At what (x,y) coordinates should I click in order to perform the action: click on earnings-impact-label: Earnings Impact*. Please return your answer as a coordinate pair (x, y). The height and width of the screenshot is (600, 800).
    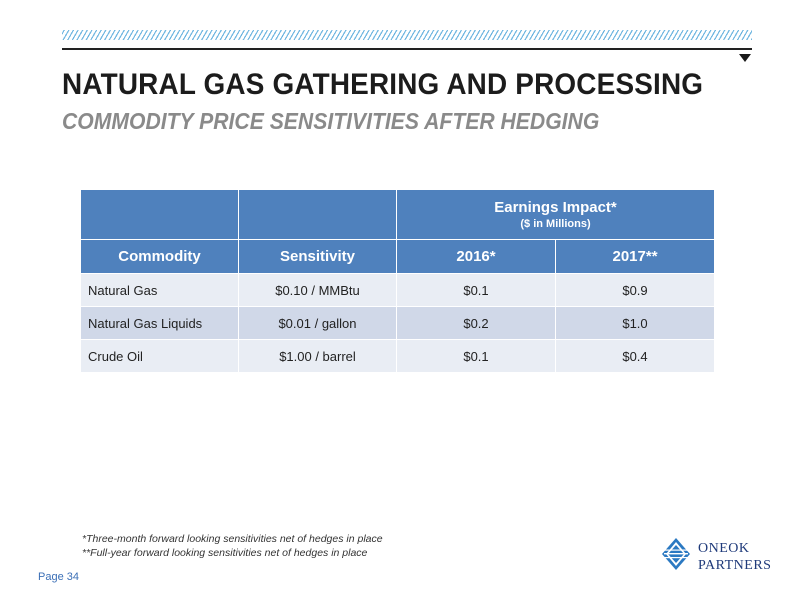
    Looking at the image, I should click on (555, 207).